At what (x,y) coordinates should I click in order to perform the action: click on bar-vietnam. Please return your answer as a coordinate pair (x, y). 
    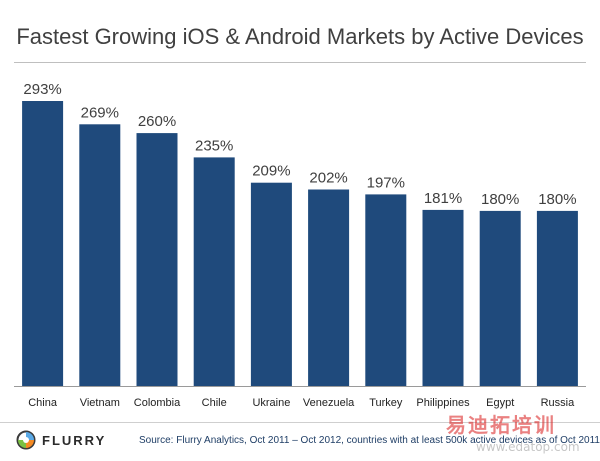
    Looking at the image, I should click on (100, 255).